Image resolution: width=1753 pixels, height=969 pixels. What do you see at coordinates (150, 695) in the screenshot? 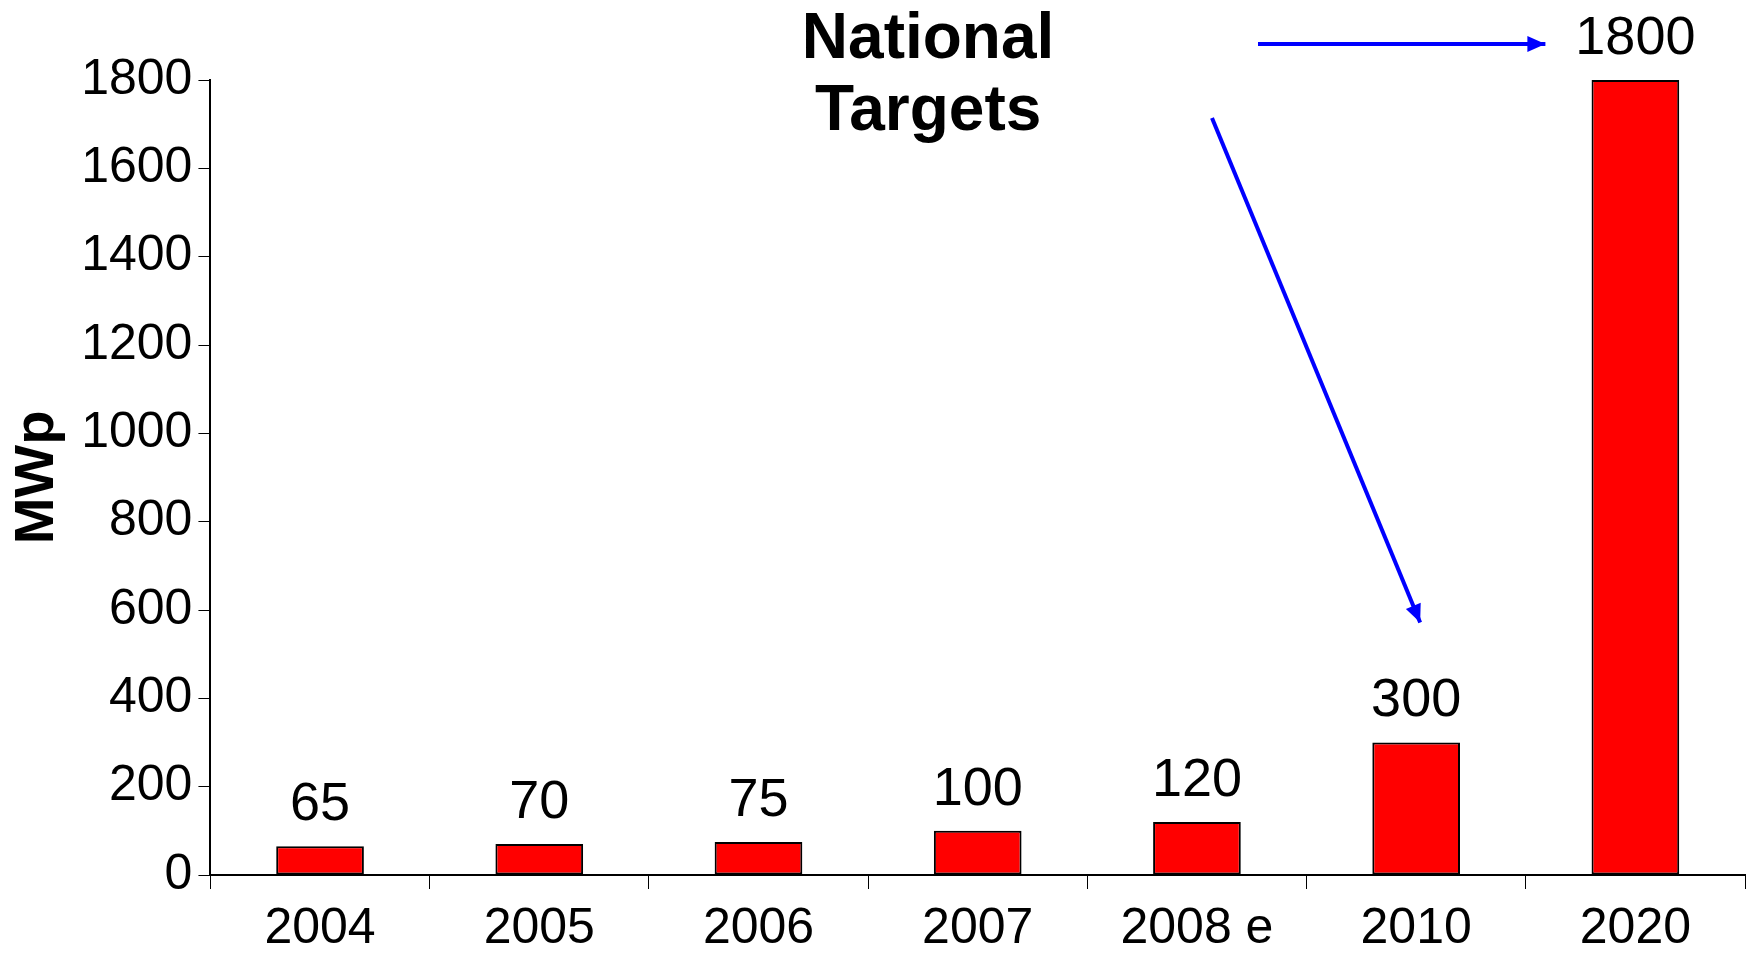
I see `y-tick-label: 400` at bounding box center [150, 695].